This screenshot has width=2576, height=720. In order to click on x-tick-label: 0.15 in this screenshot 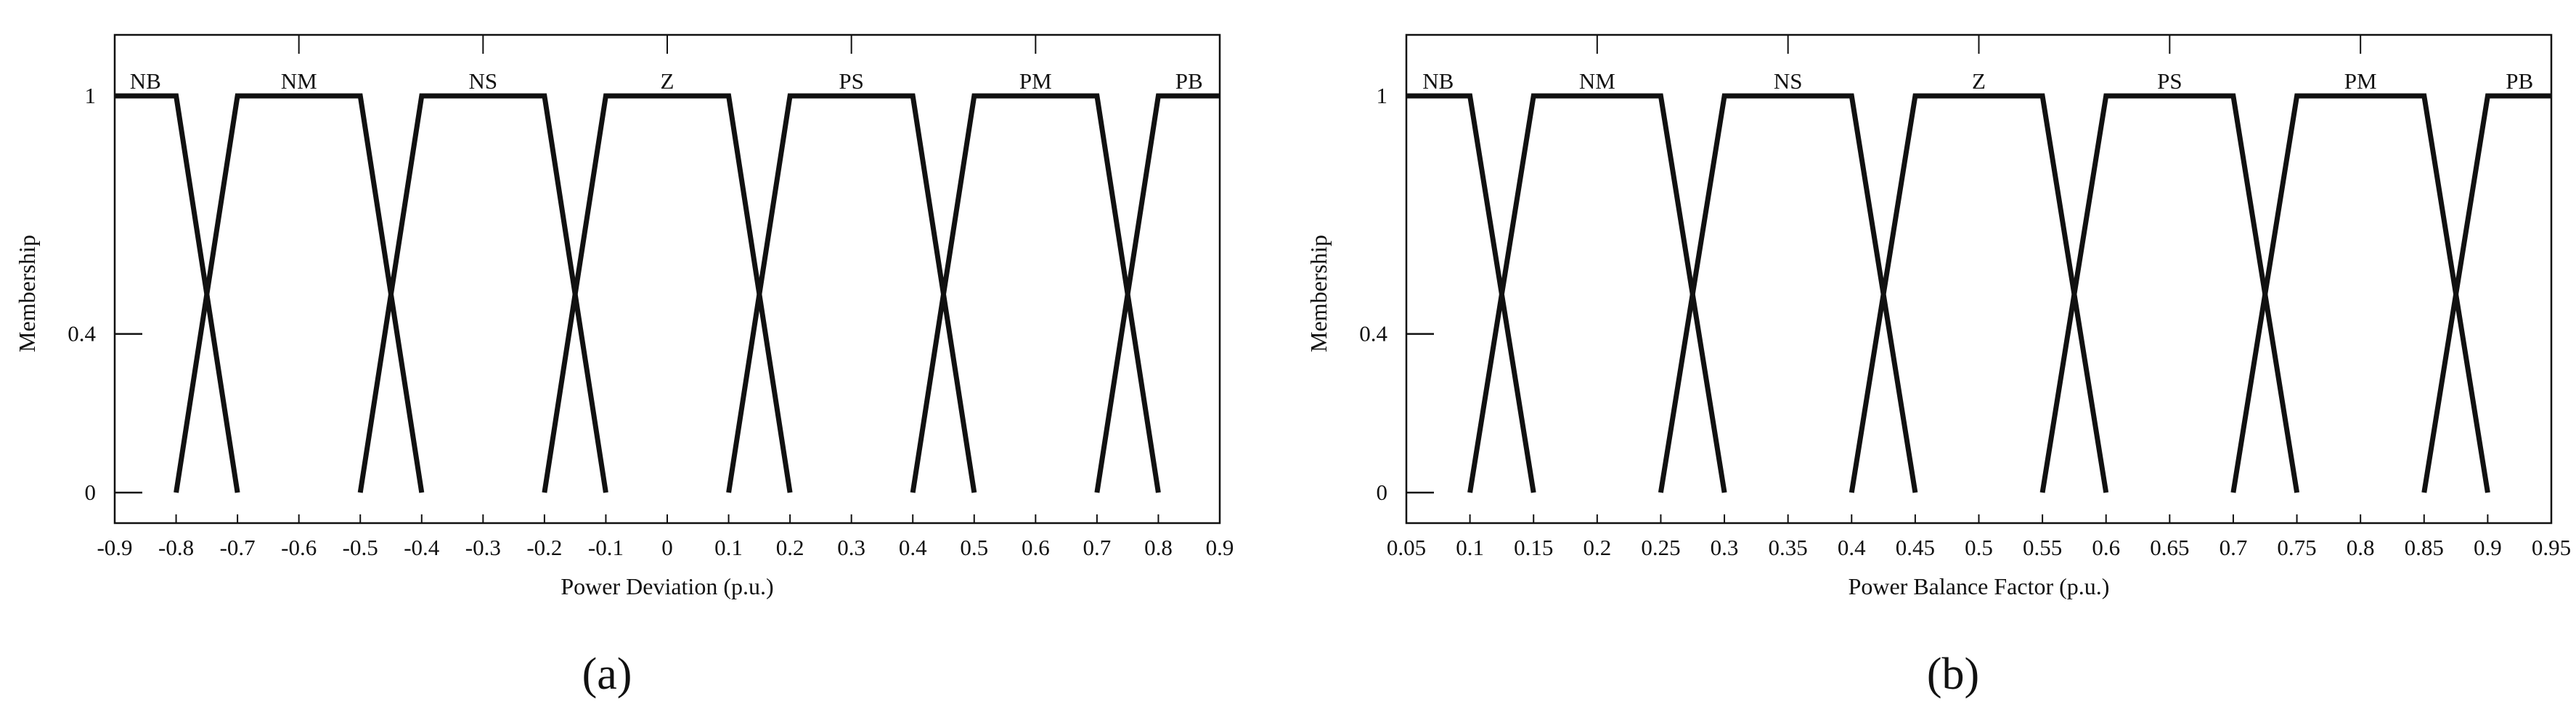, I will do `click(1533, 547)`.